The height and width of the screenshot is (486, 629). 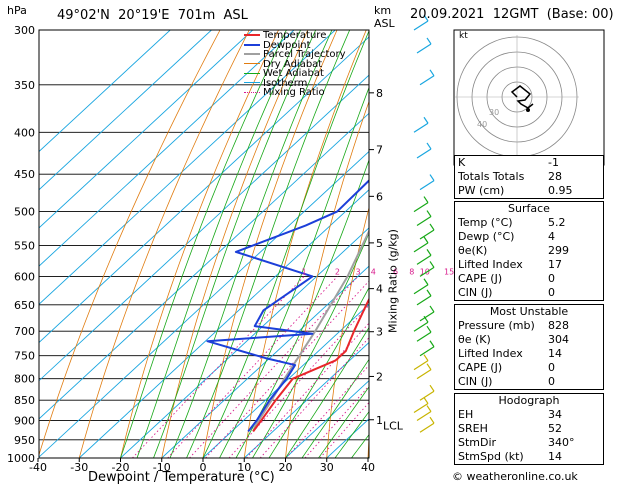 I want to click on pressure-tick-label: 500, so click(x=24, y=212).